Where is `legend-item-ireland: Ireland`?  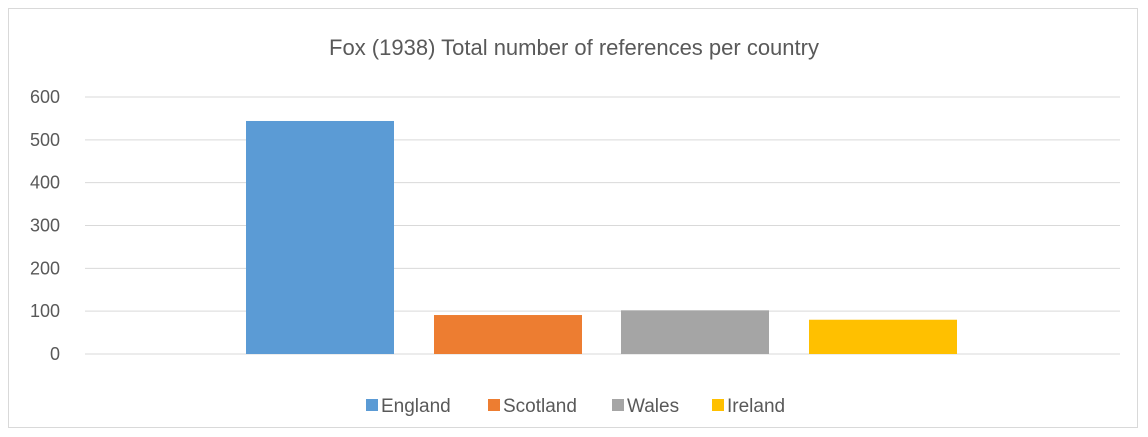 legend-item-ireland: Ireland is located at coordinates (748, 406).